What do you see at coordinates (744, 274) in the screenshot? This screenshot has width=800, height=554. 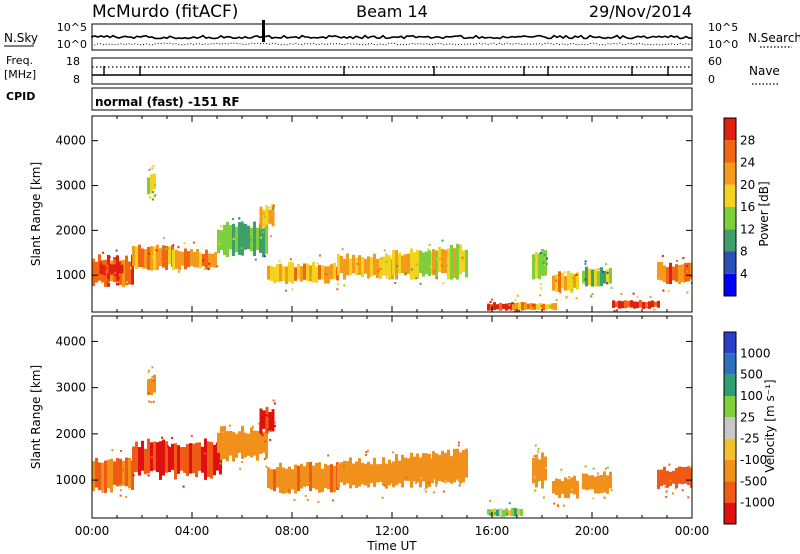 I see `colorbar-tick-label: 4` at bounding box center [744, 274].